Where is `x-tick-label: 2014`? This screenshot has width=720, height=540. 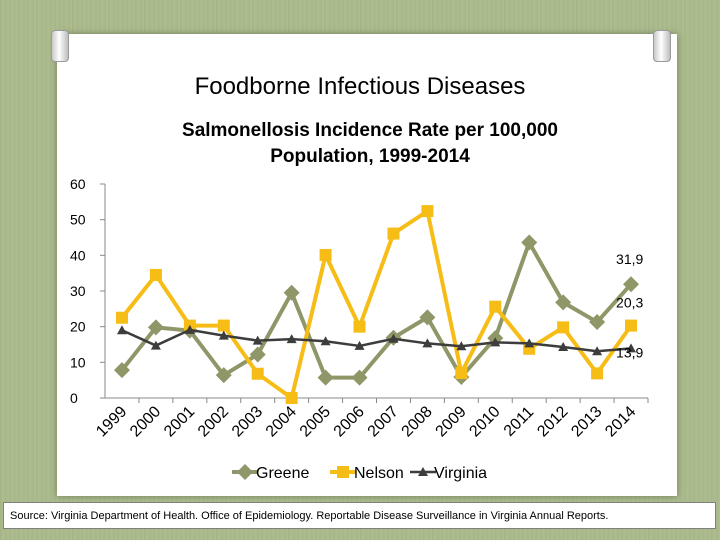 x-tick-label: 2014 is located at coordinates (620, 421).